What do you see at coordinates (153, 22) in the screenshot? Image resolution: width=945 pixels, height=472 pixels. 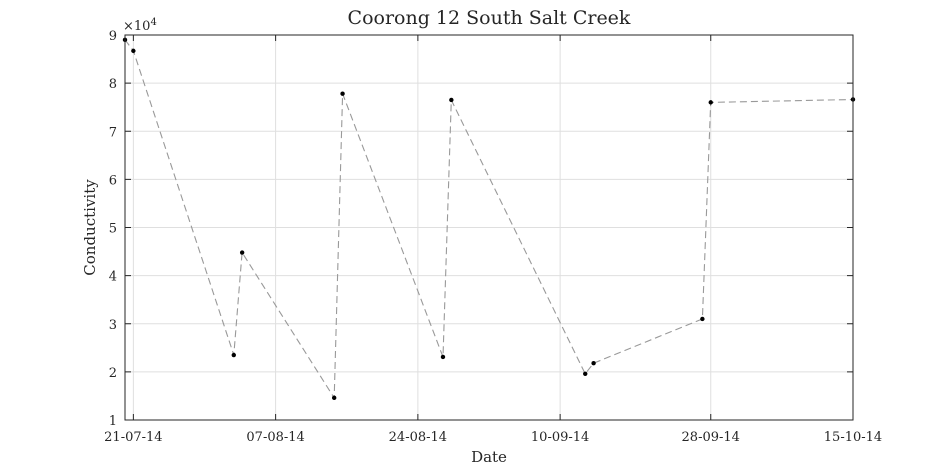 I see `y-axis-exponent-power: 4` at bounding box center [153, 22].